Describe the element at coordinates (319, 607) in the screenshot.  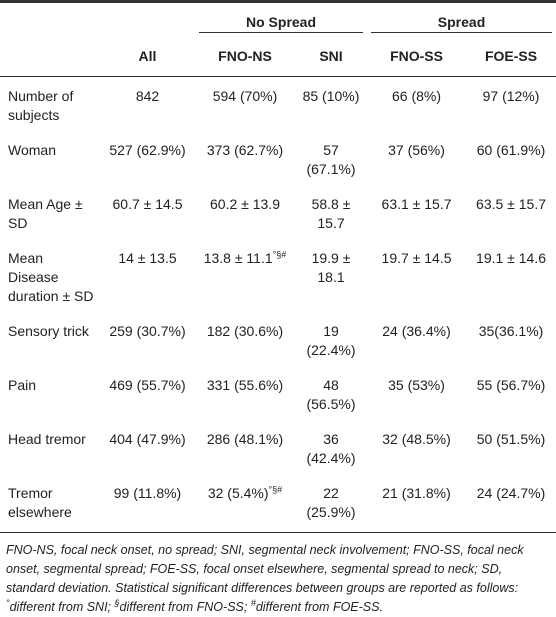
I see `footnote-text: different from FOE-SS.` at that location.